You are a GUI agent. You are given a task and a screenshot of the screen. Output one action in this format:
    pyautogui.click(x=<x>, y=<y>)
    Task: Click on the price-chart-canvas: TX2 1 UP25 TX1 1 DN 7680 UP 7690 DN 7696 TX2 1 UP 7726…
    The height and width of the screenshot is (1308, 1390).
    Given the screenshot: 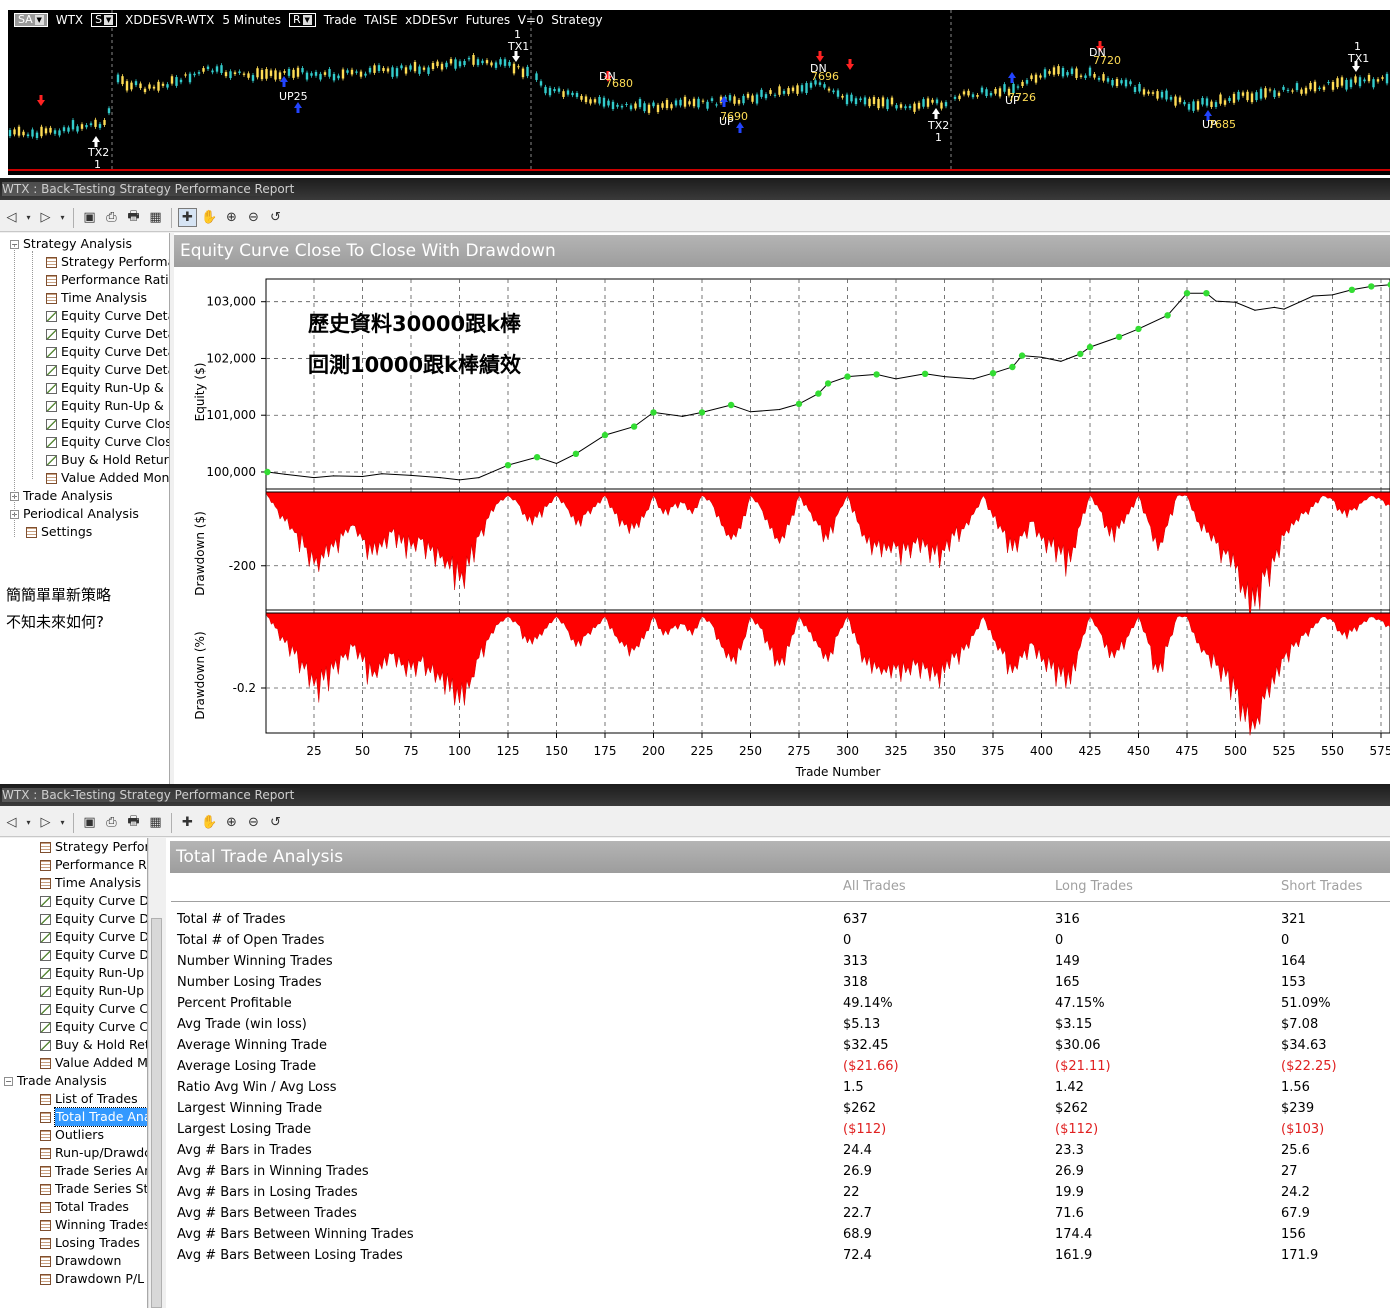 What is the action you would take?
    pyautogui.click(x=699, y=92)
    